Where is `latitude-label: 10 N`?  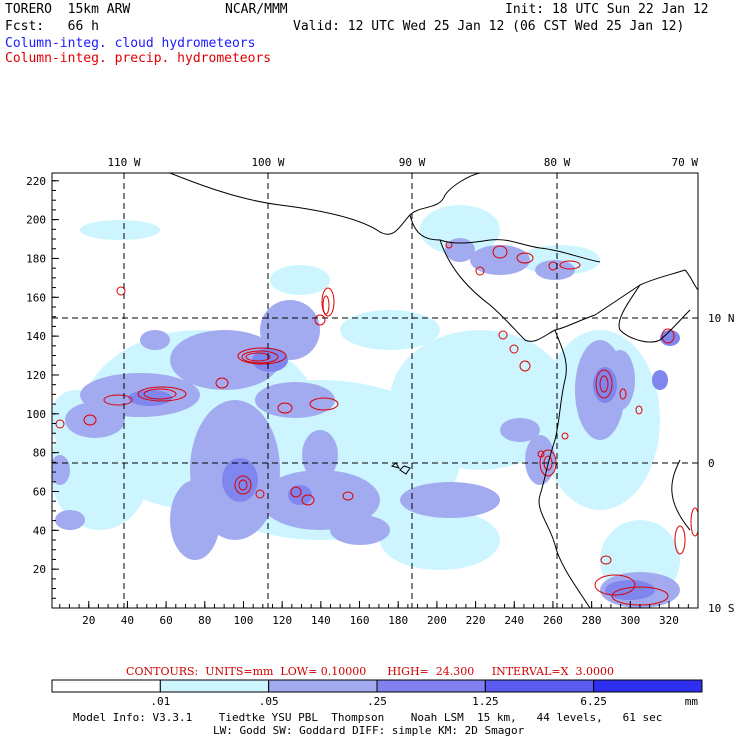 latitude-label: 10 N is located at coordinates (721, 318).